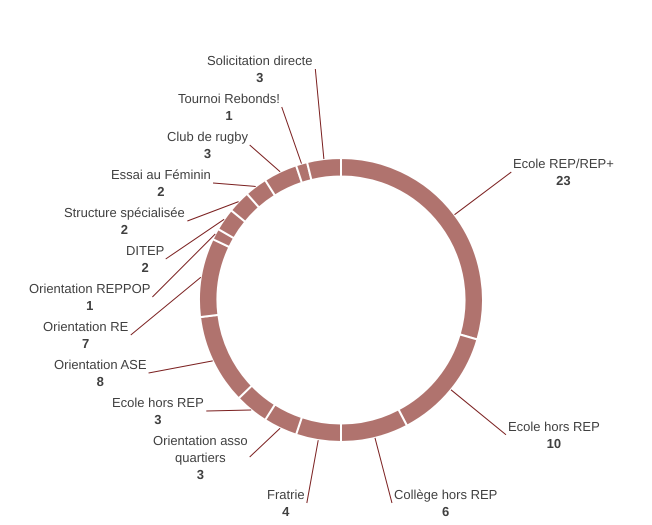 This screenshot has width=652, height=525. I want to click on data-label: 6, so click(446, 511).